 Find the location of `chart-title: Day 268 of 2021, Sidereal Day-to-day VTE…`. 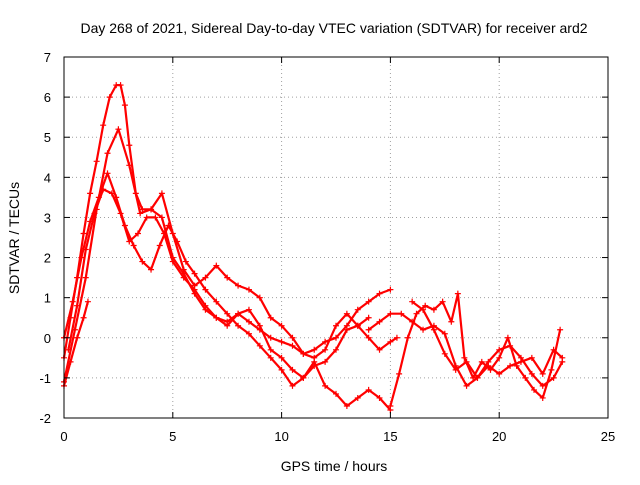

chart-title: Day 268 of 2021, Sidereal Day-to-day VTE… is located at coordinates (333, 28).